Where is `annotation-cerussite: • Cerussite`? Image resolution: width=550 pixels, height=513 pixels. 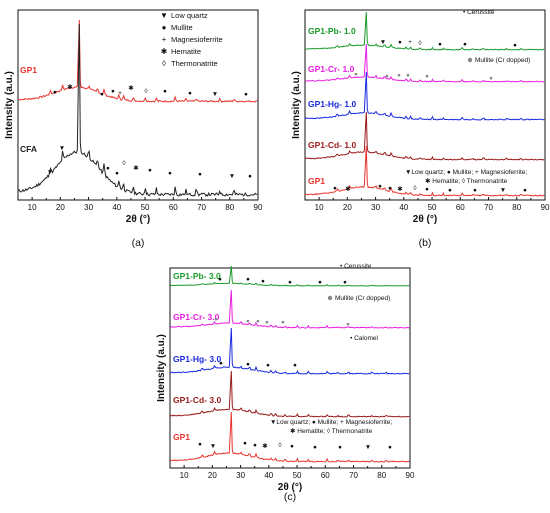 annotation-cerussite: • Cerussite is located at coordinates (356, 266).